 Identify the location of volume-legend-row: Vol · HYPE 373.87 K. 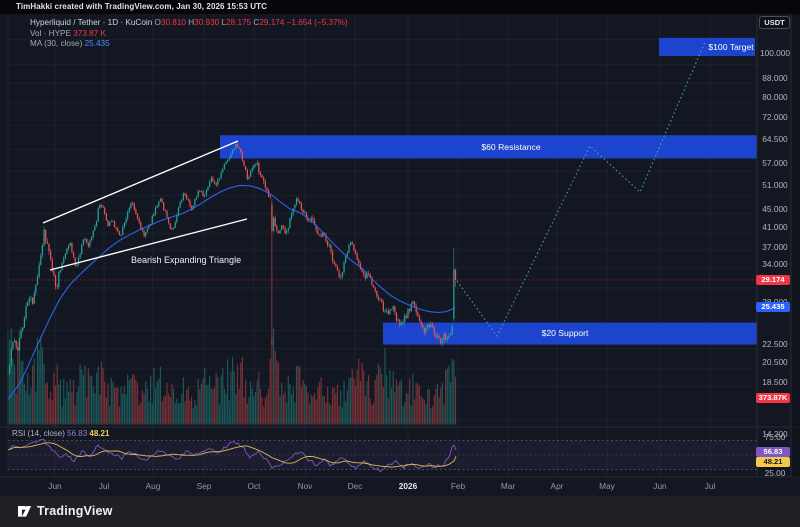
(68, 33).